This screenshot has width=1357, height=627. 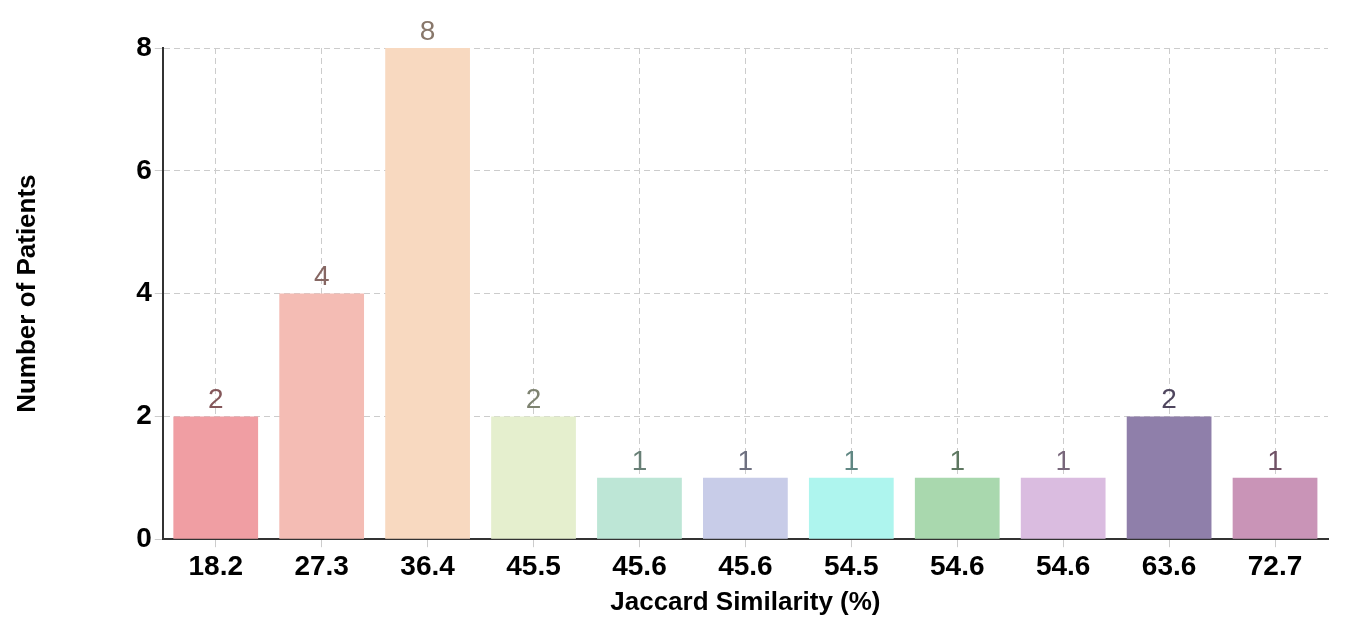 What do you see at coordinates (144, 537) in the screenshot?
I see `y-tick-label: 0` at bounding box center [144, 537].